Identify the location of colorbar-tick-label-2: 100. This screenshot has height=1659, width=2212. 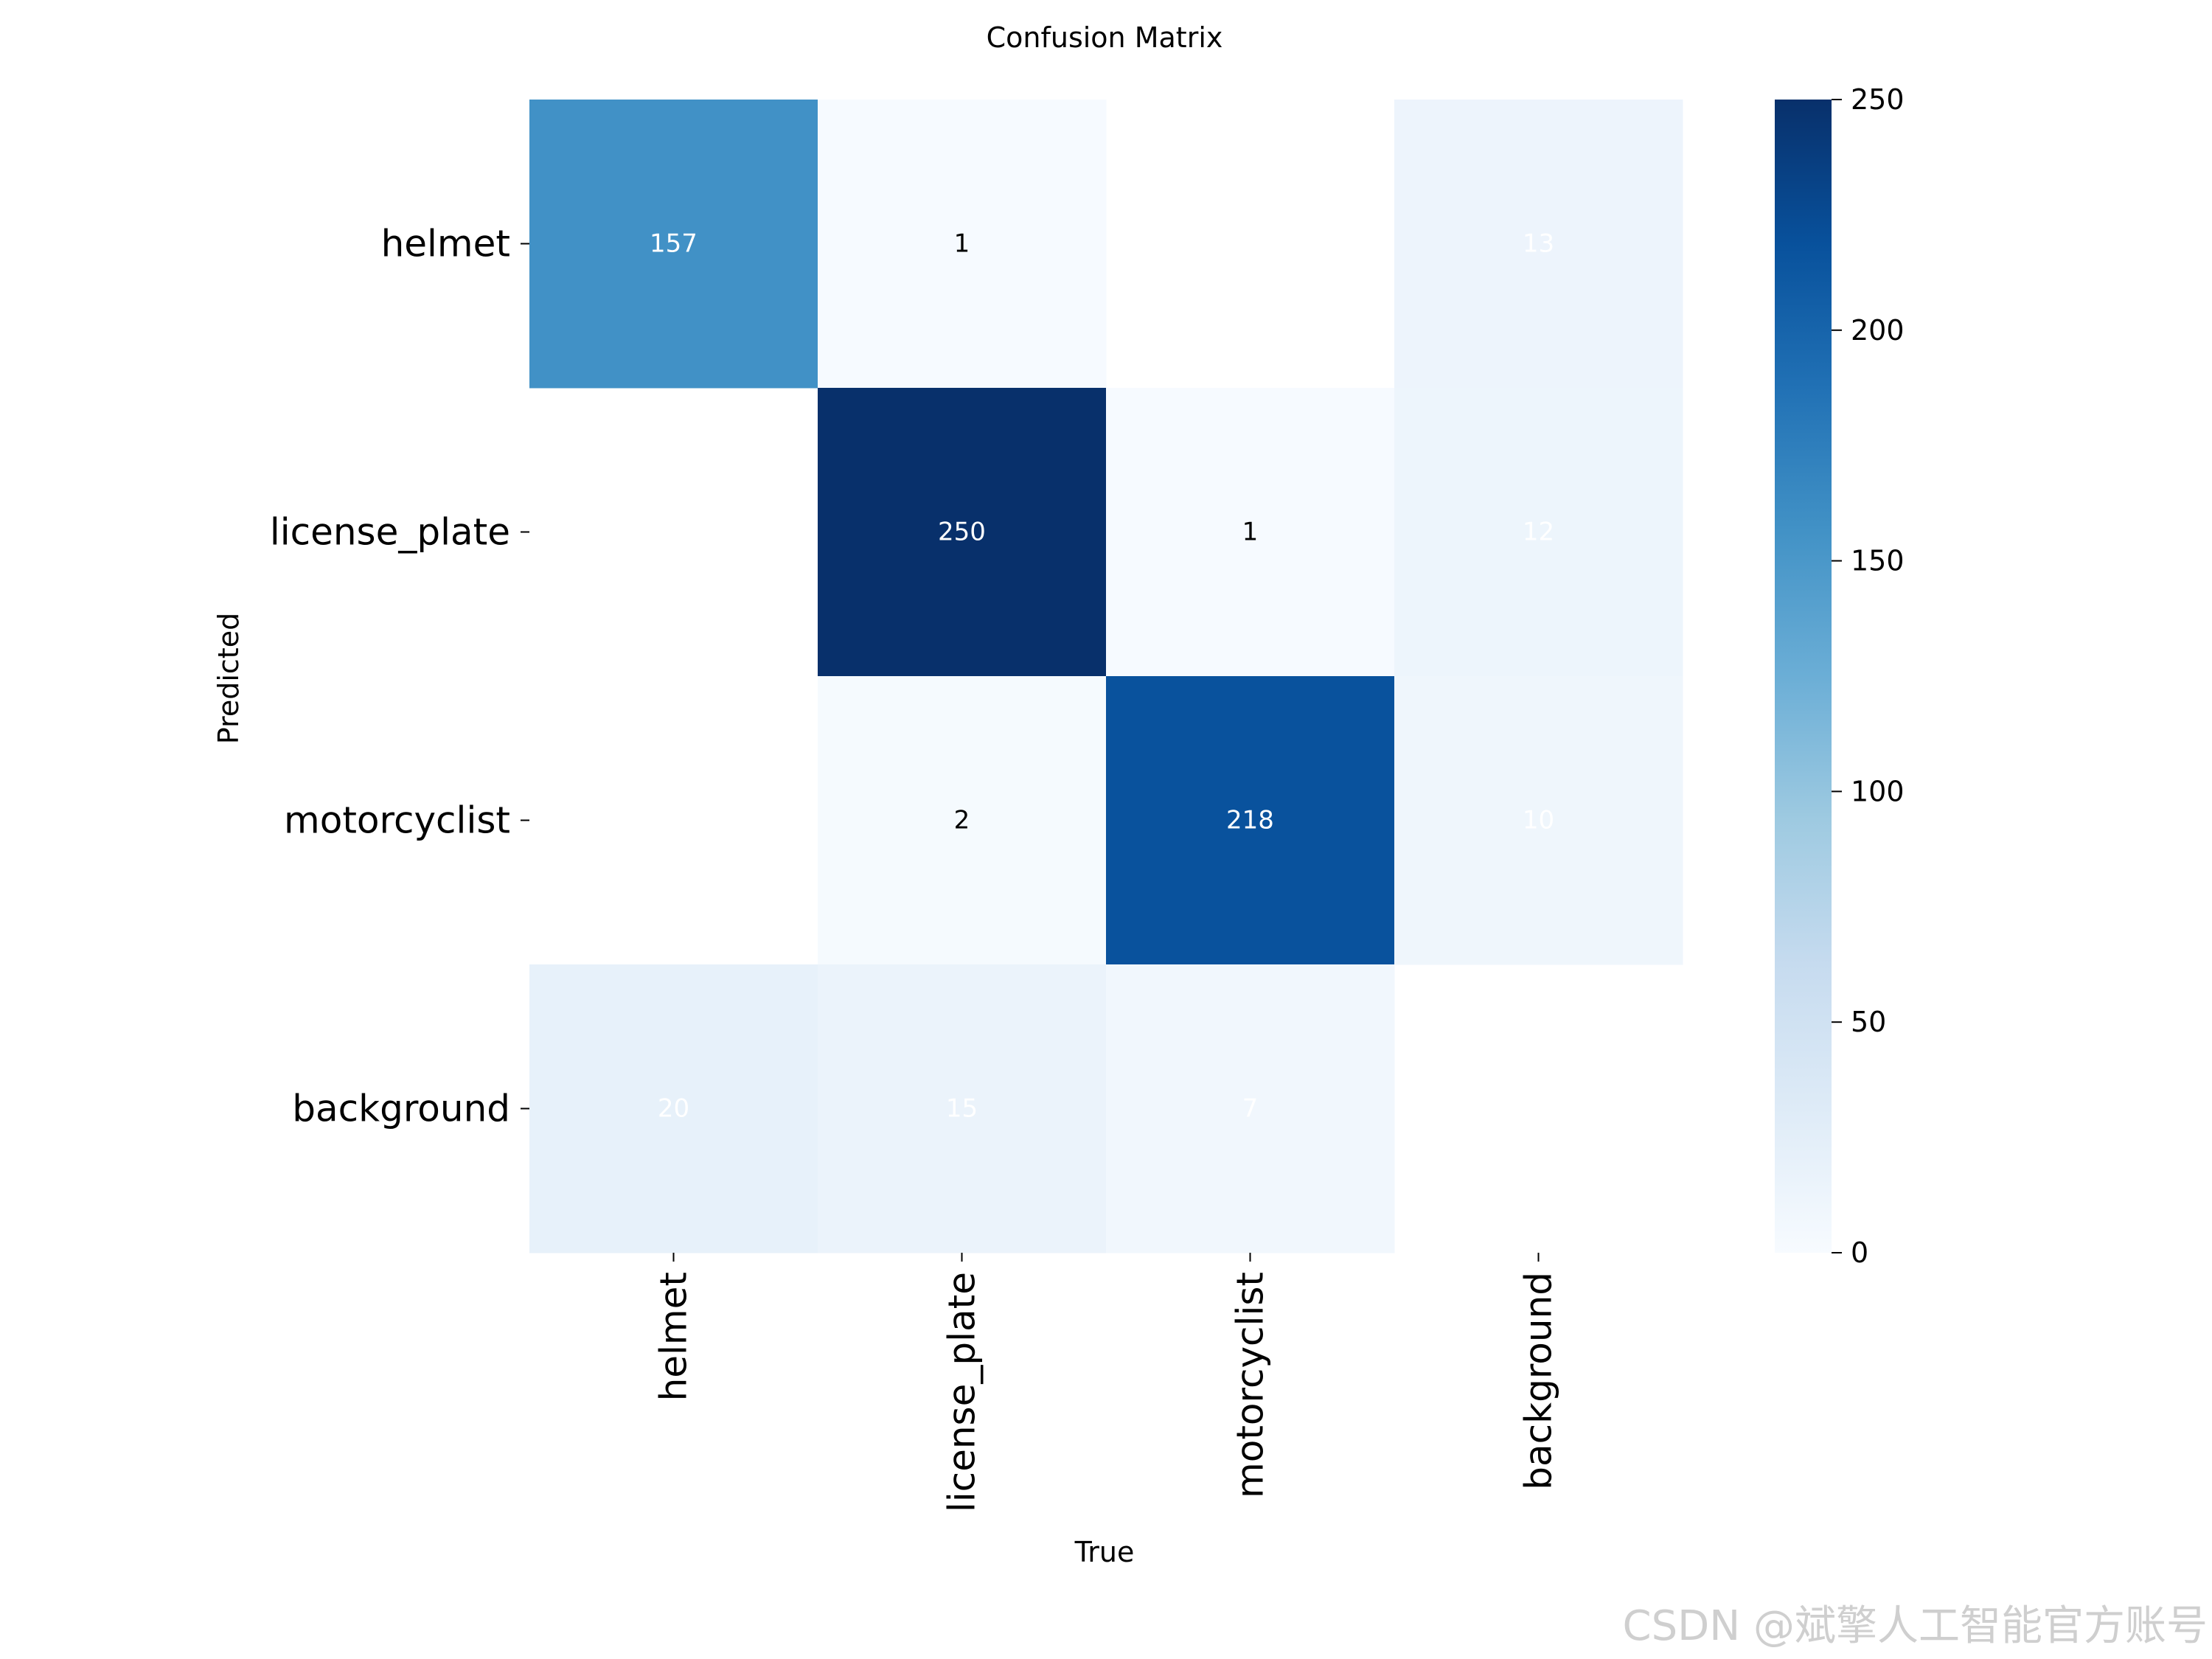
(1878, 791).